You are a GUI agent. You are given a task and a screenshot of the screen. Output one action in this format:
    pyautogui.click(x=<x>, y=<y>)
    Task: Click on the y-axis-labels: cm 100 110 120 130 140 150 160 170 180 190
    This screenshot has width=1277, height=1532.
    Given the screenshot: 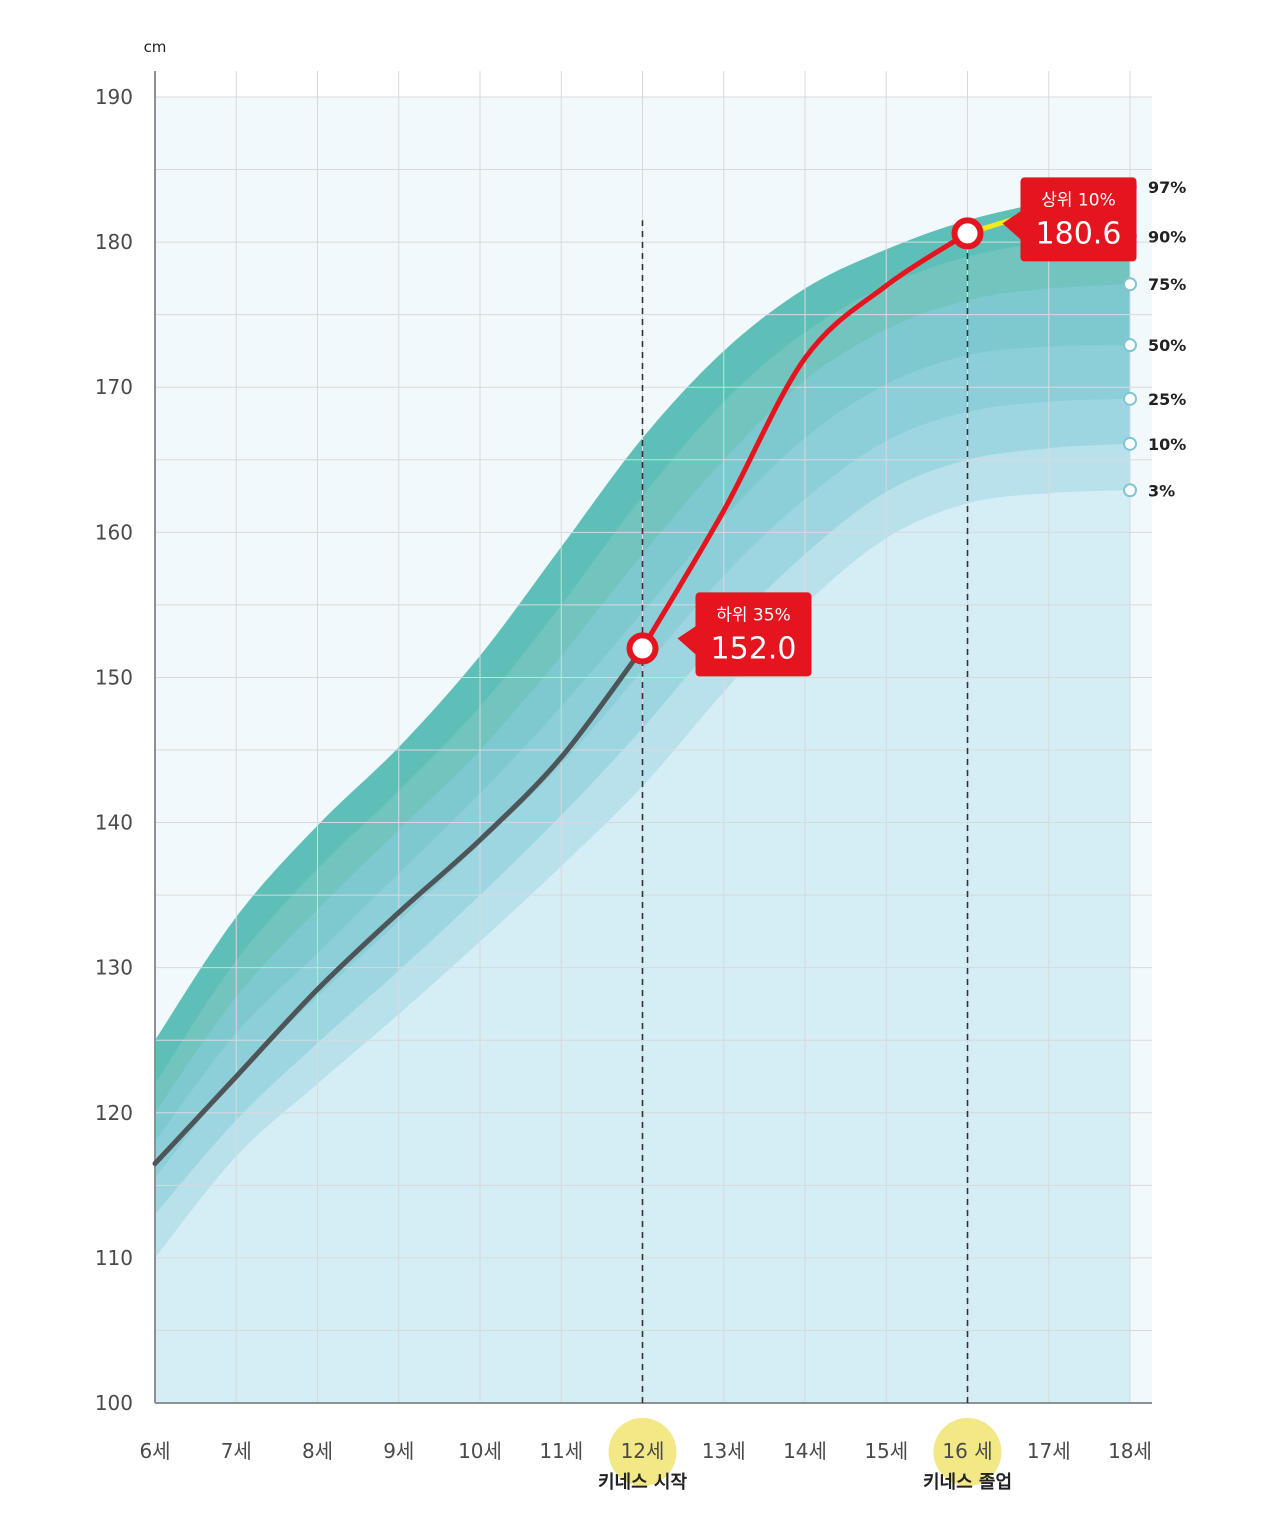 What is the action you would take?
    pyautogui.click(x=131, y=726)
    